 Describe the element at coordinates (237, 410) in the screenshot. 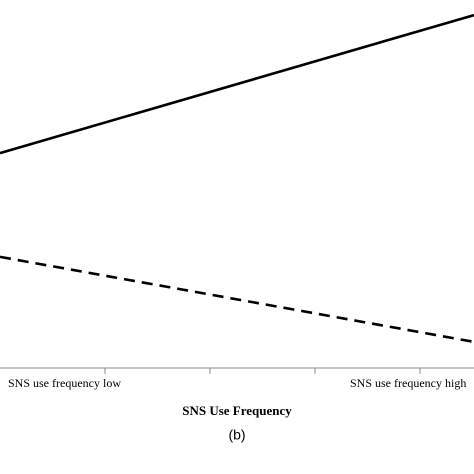

I see `x-axis-label: SNS Use Frequency` at that location.